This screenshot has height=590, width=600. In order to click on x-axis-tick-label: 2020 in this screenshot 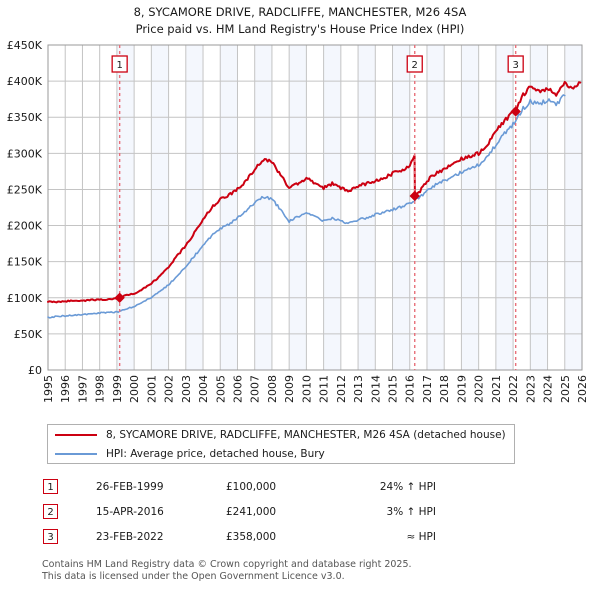, I will do `click(479, 389)`.